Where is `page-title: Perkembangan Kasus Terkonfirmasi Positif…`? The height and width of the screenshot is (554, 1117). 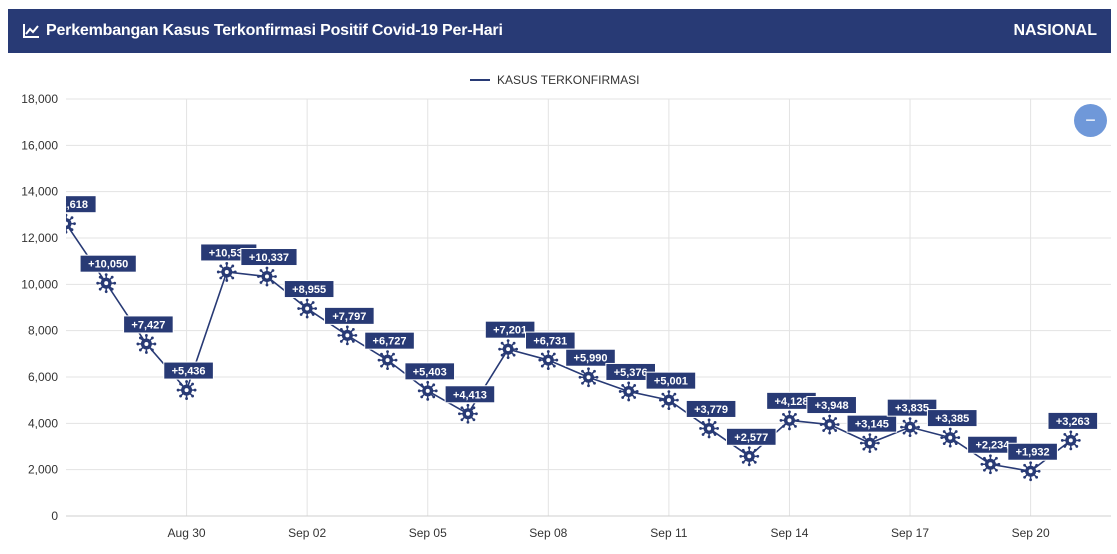
page-title: Perkembangan Kasus Terkonfirmasi Positif… is located at coordinates (274, 30).